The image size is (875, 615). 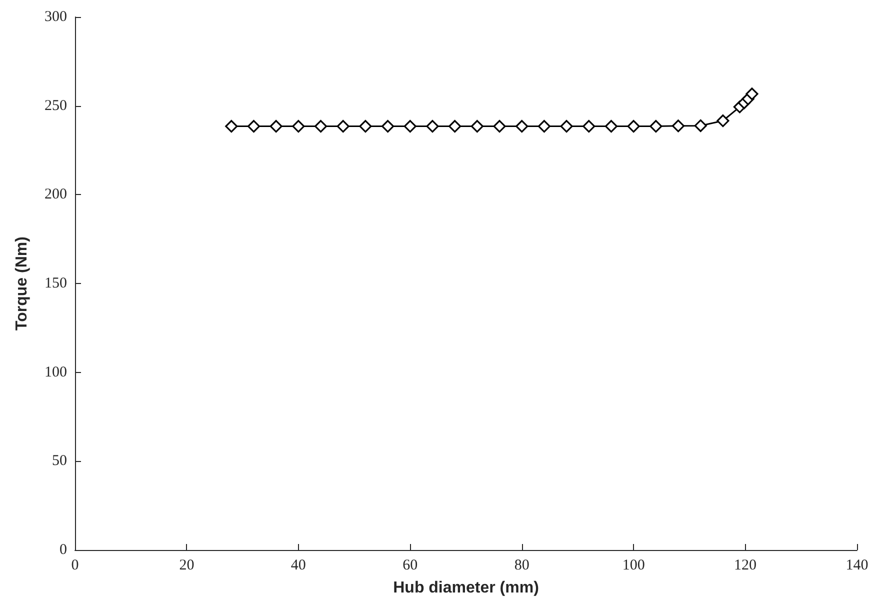 What do you see at coordinates (75, 566) in the screenshot?
I see `x-tick-label: 0` at bounding box center [75, 566].